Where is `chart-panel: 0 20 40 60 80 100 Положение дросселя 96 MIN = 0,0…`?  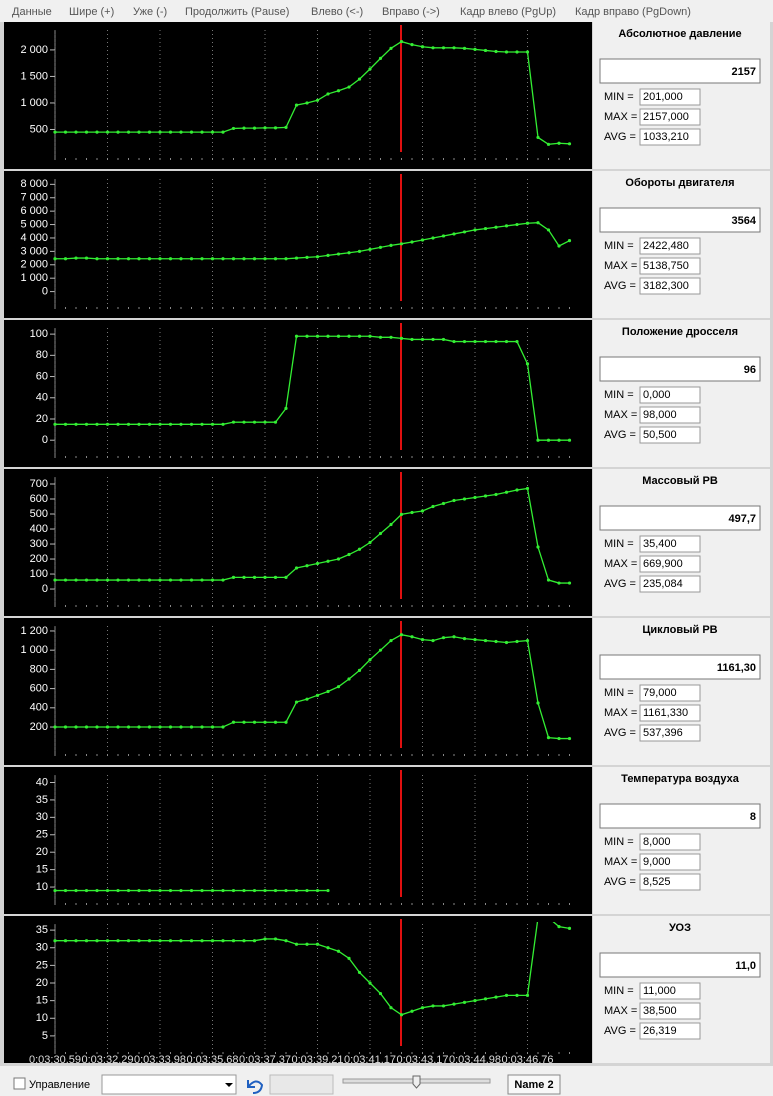 chart-panel: 0 20 40 60 80 100 Положение дросселя 96 MIN = 0,0… is located at coordinates (387, 393).